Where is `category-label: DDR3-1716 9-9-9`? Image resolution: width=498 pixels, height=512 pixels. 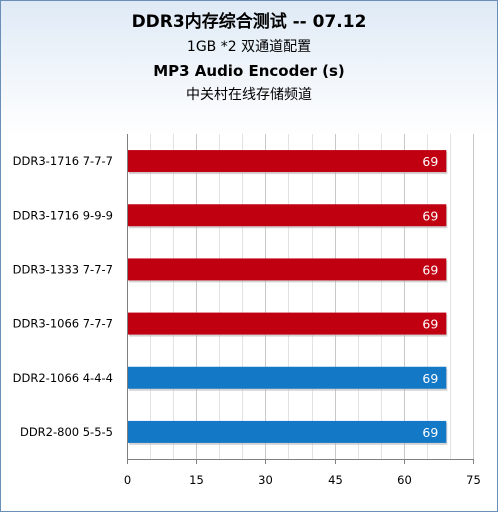 category-label: DDR3-1716 9-9-9 is located at coordinates (63, 215).